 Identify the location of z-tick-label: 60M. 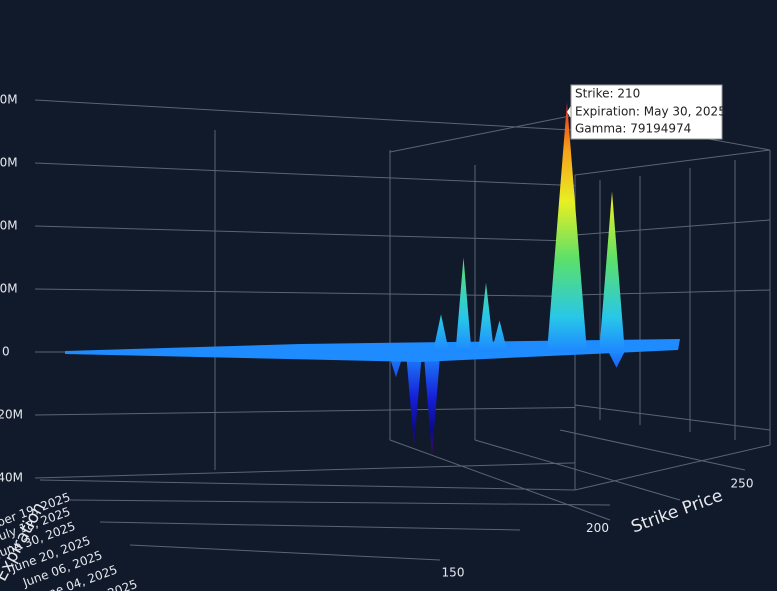
(9, 163).